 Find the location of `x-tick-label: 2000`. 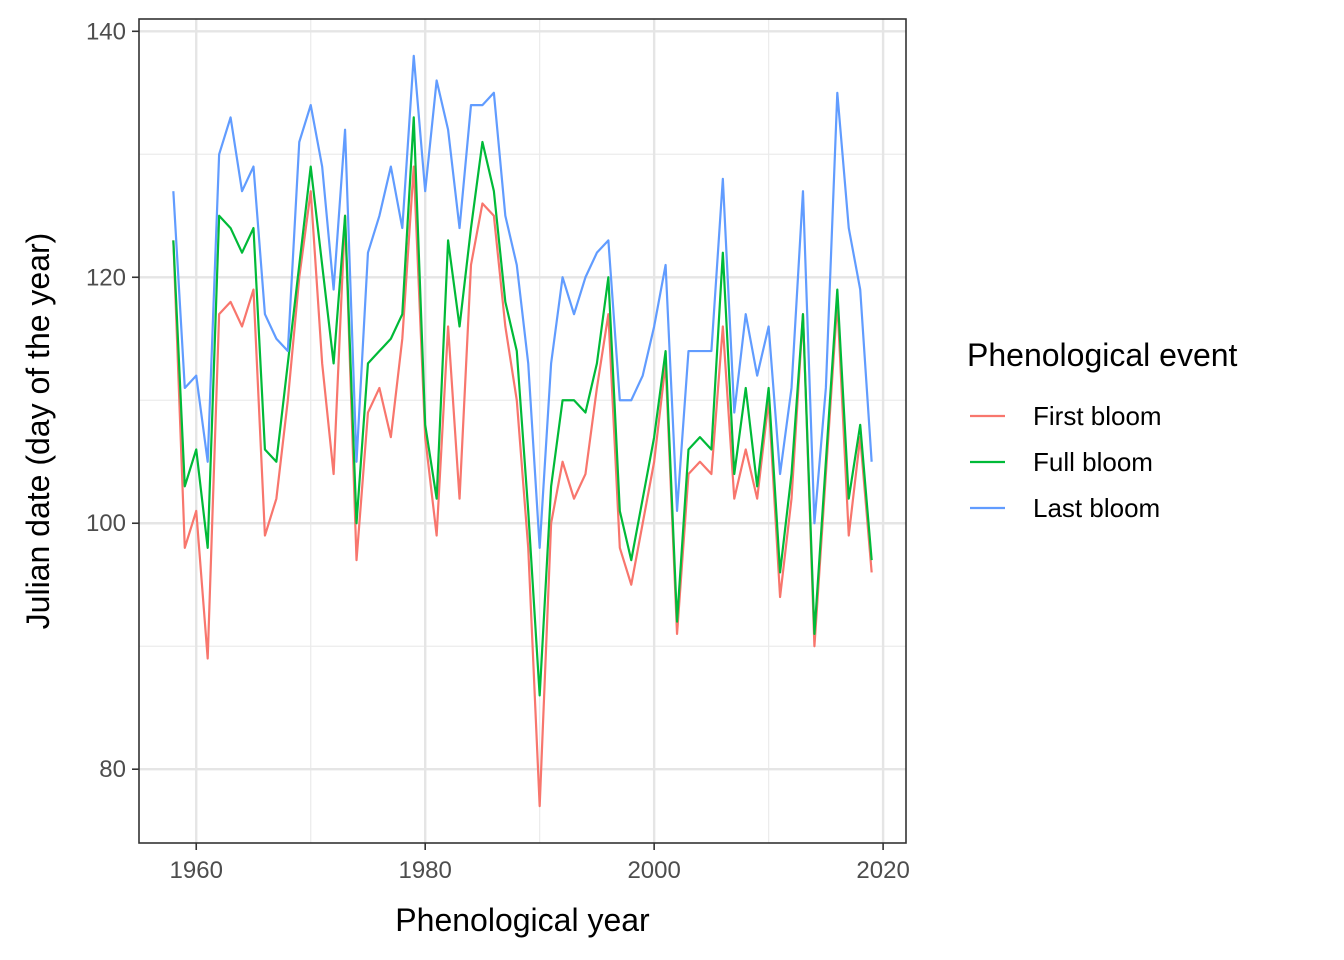

x-tick-label: 2000 is located at coordinates (653, 870).